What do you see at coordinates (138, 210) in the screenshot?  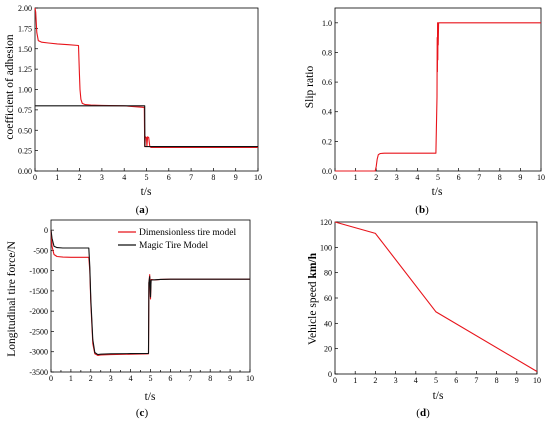 I see `panel-label-a-open: (` at bounding box center [138, 210].